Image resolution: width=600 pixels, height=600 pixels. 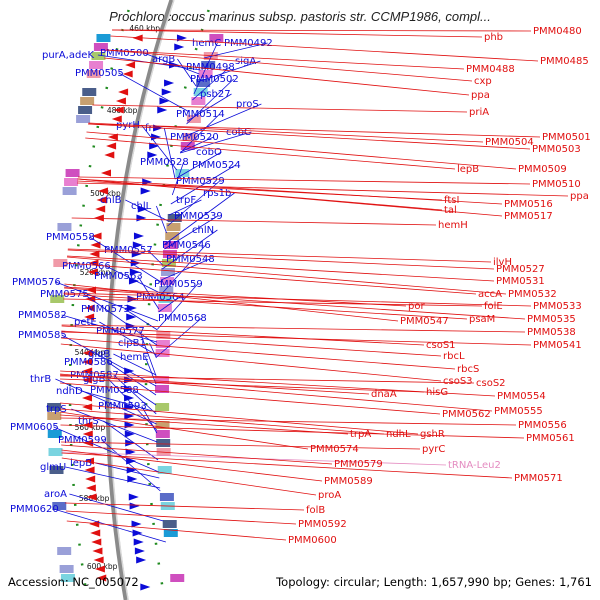 What do you see at coordinates (528, 216) in the screenshot?
I see `reverse-gene-label: PMM0517` at bounding box center [528, 216].